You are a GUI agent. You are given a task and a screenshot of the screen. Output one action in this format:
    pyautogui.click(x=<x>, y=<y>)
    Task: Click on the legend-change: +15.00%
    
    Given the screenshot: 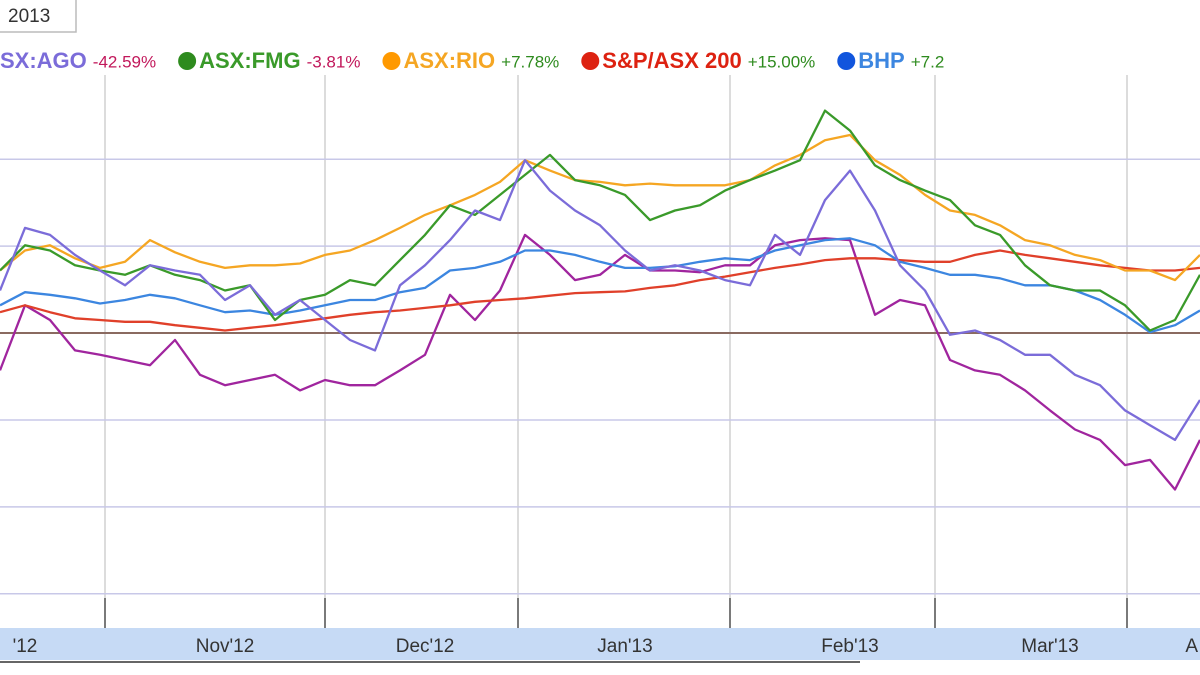 What is the action you would take?
    pyautogui.click(x=782, y=61)
    